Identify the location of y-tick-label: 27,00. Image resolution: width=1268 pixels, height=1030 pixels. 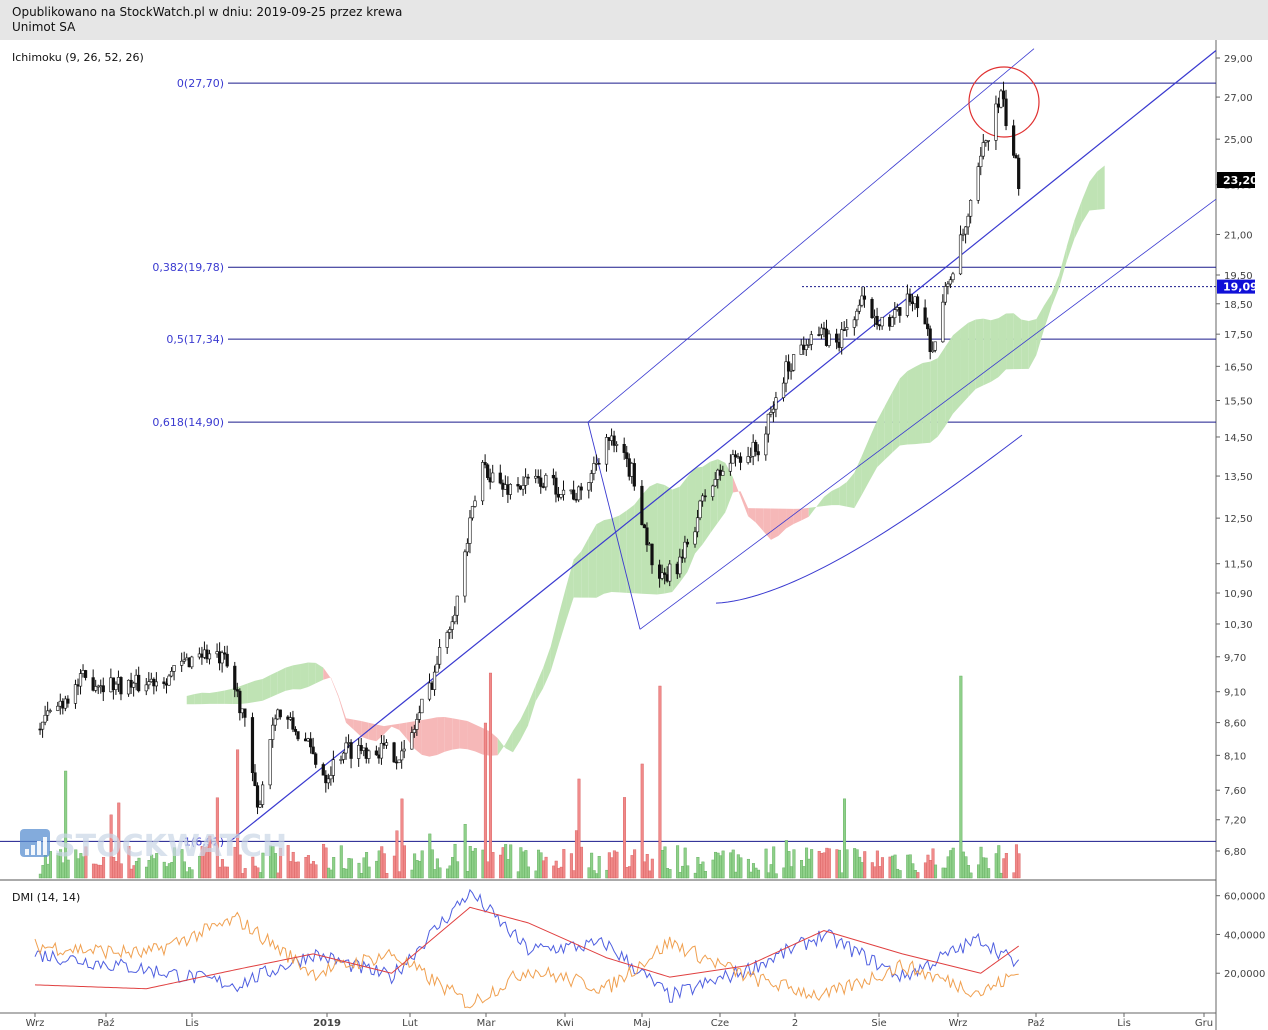
(1238, 98).